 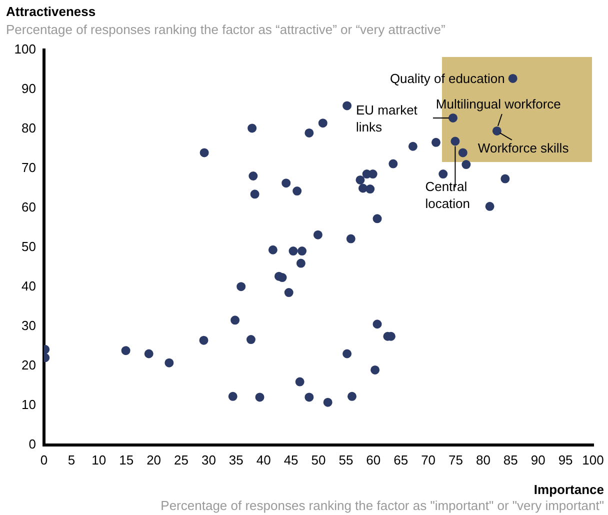 I want to click on text: Percentage of responses ranking the factor as “attractive” or “very attractive”, so click(x=226, y=29).